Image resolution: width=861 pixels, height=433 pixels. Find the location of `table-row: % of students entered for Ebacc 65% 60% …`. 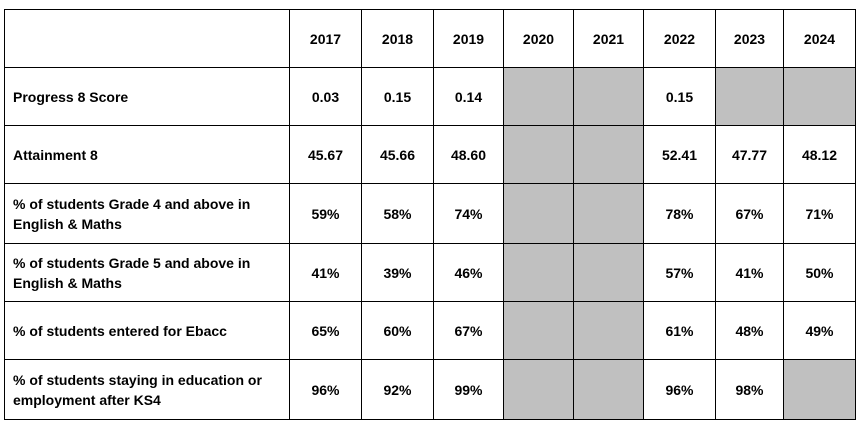

table-row: % of students entered for Ebacc 65% 60% … is located at coordinates (430, 330).